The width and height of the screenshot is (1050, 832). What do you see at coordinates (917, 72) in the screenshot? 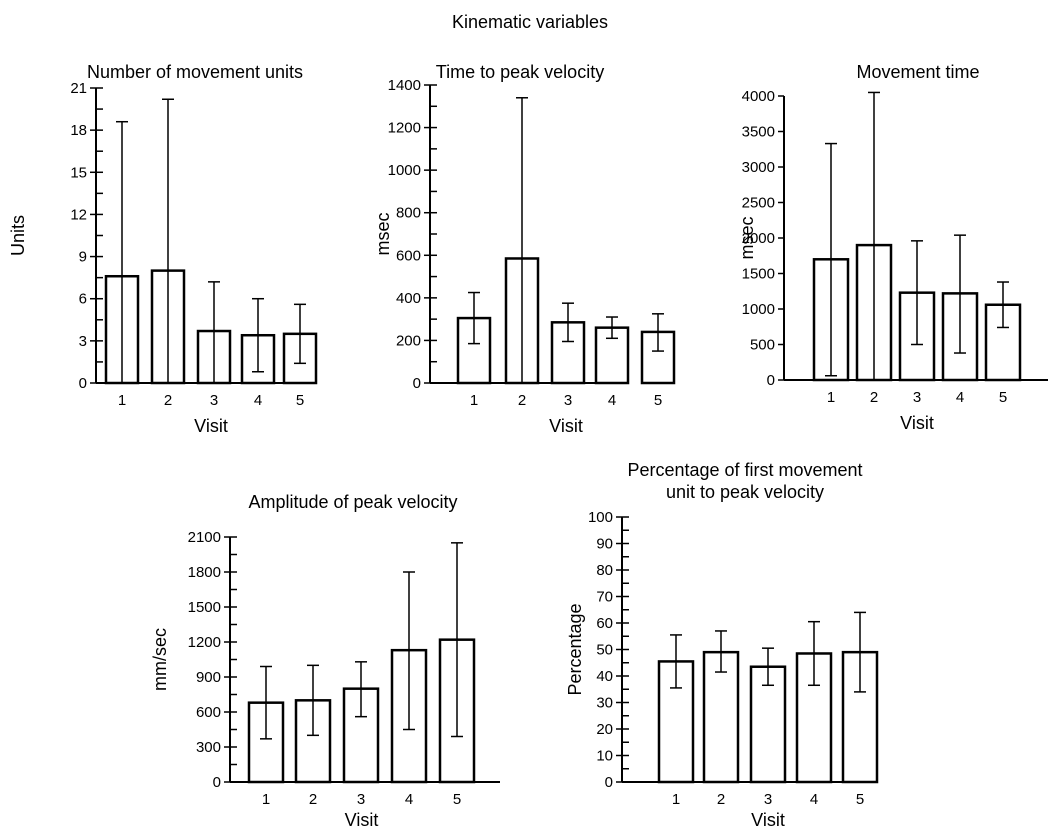
I see `chart-title: Movement time` at bounding box center [917, 72].